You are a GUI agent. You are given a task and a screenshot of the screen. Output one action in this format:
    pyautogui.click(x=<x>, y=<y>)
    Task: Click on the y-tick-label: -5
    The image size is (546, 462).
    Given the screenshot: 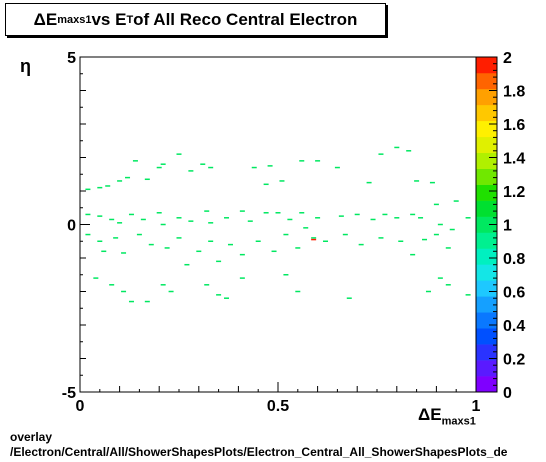 What is the action you would take?
    pyautogui.click(x=69, y=393)
    